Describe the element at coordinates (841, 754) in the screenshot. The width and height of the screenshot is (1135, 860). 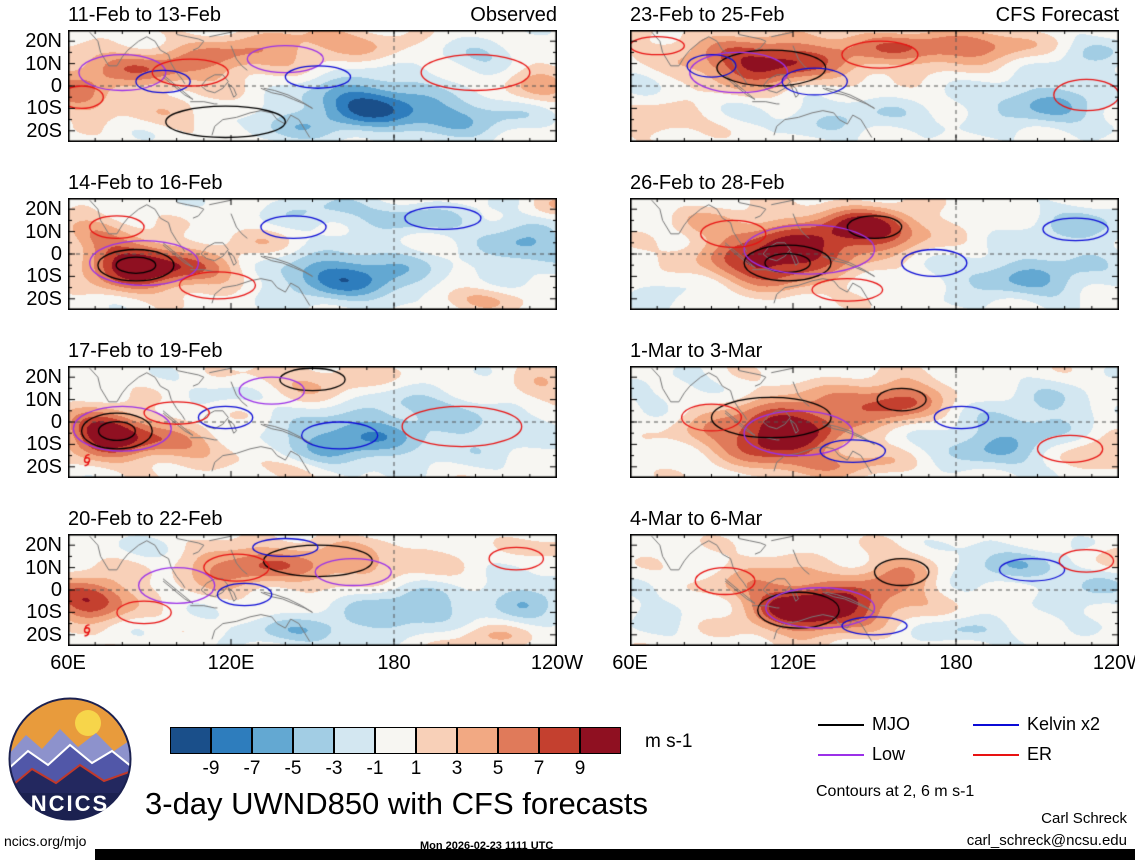
I see `low-line-swatch` at that location.